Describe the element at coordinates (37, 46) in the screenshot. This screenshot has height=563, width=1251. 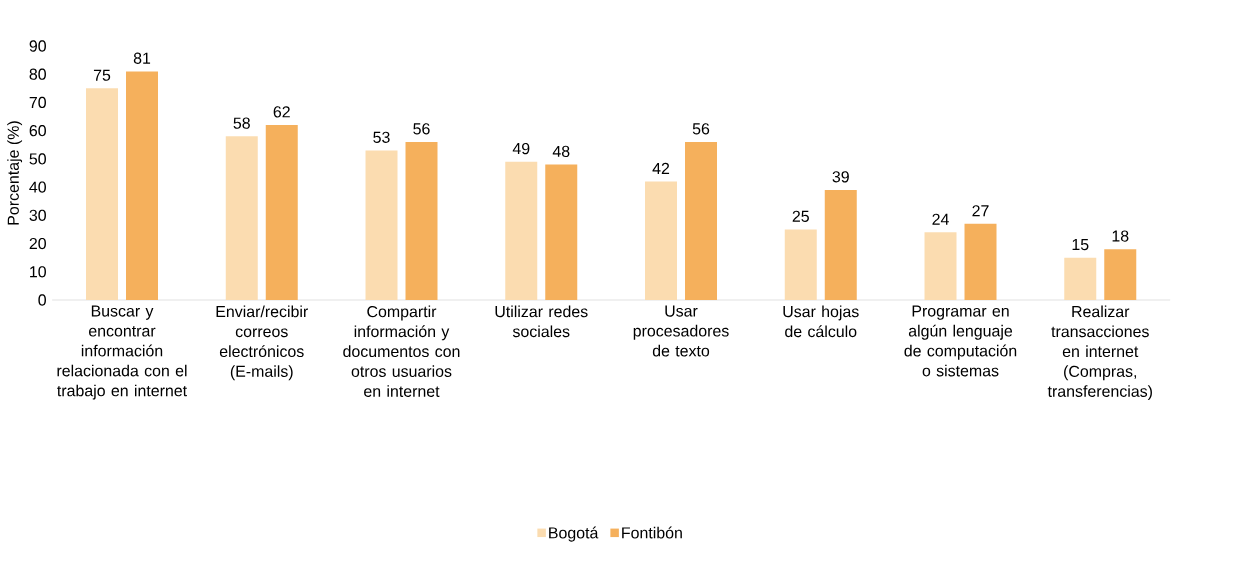
I see `y-tick-label: 90` at that location.